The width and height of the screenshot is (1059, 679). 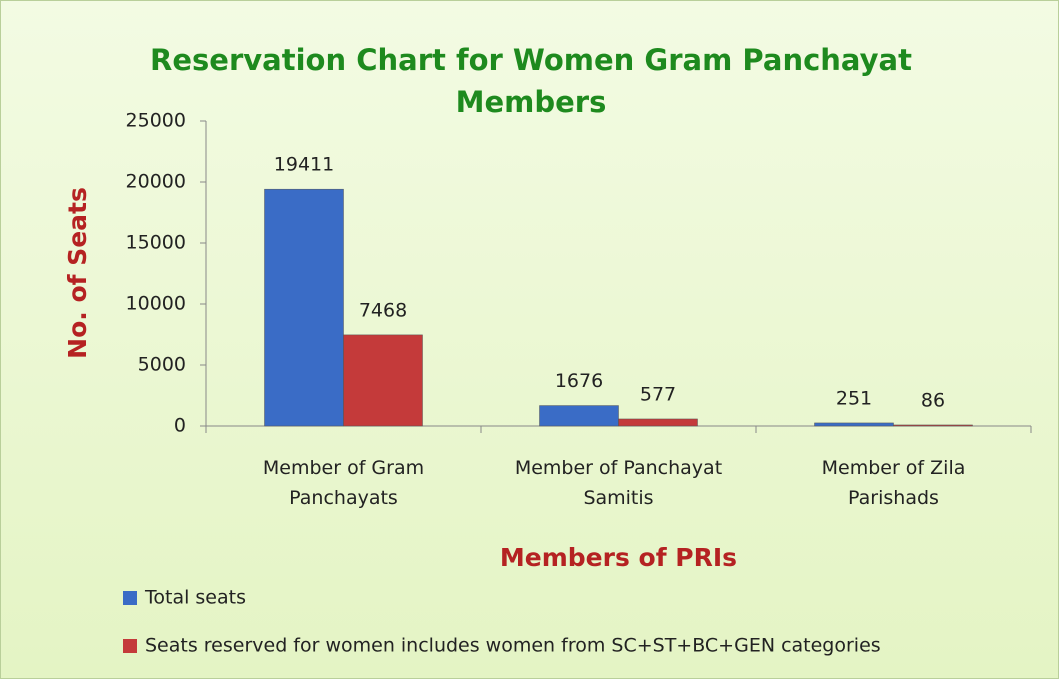 What do you see at coordinates (156, 182) in the screenshot?
I see `y-tick-label: 20000` at bounding box center [156, 182].